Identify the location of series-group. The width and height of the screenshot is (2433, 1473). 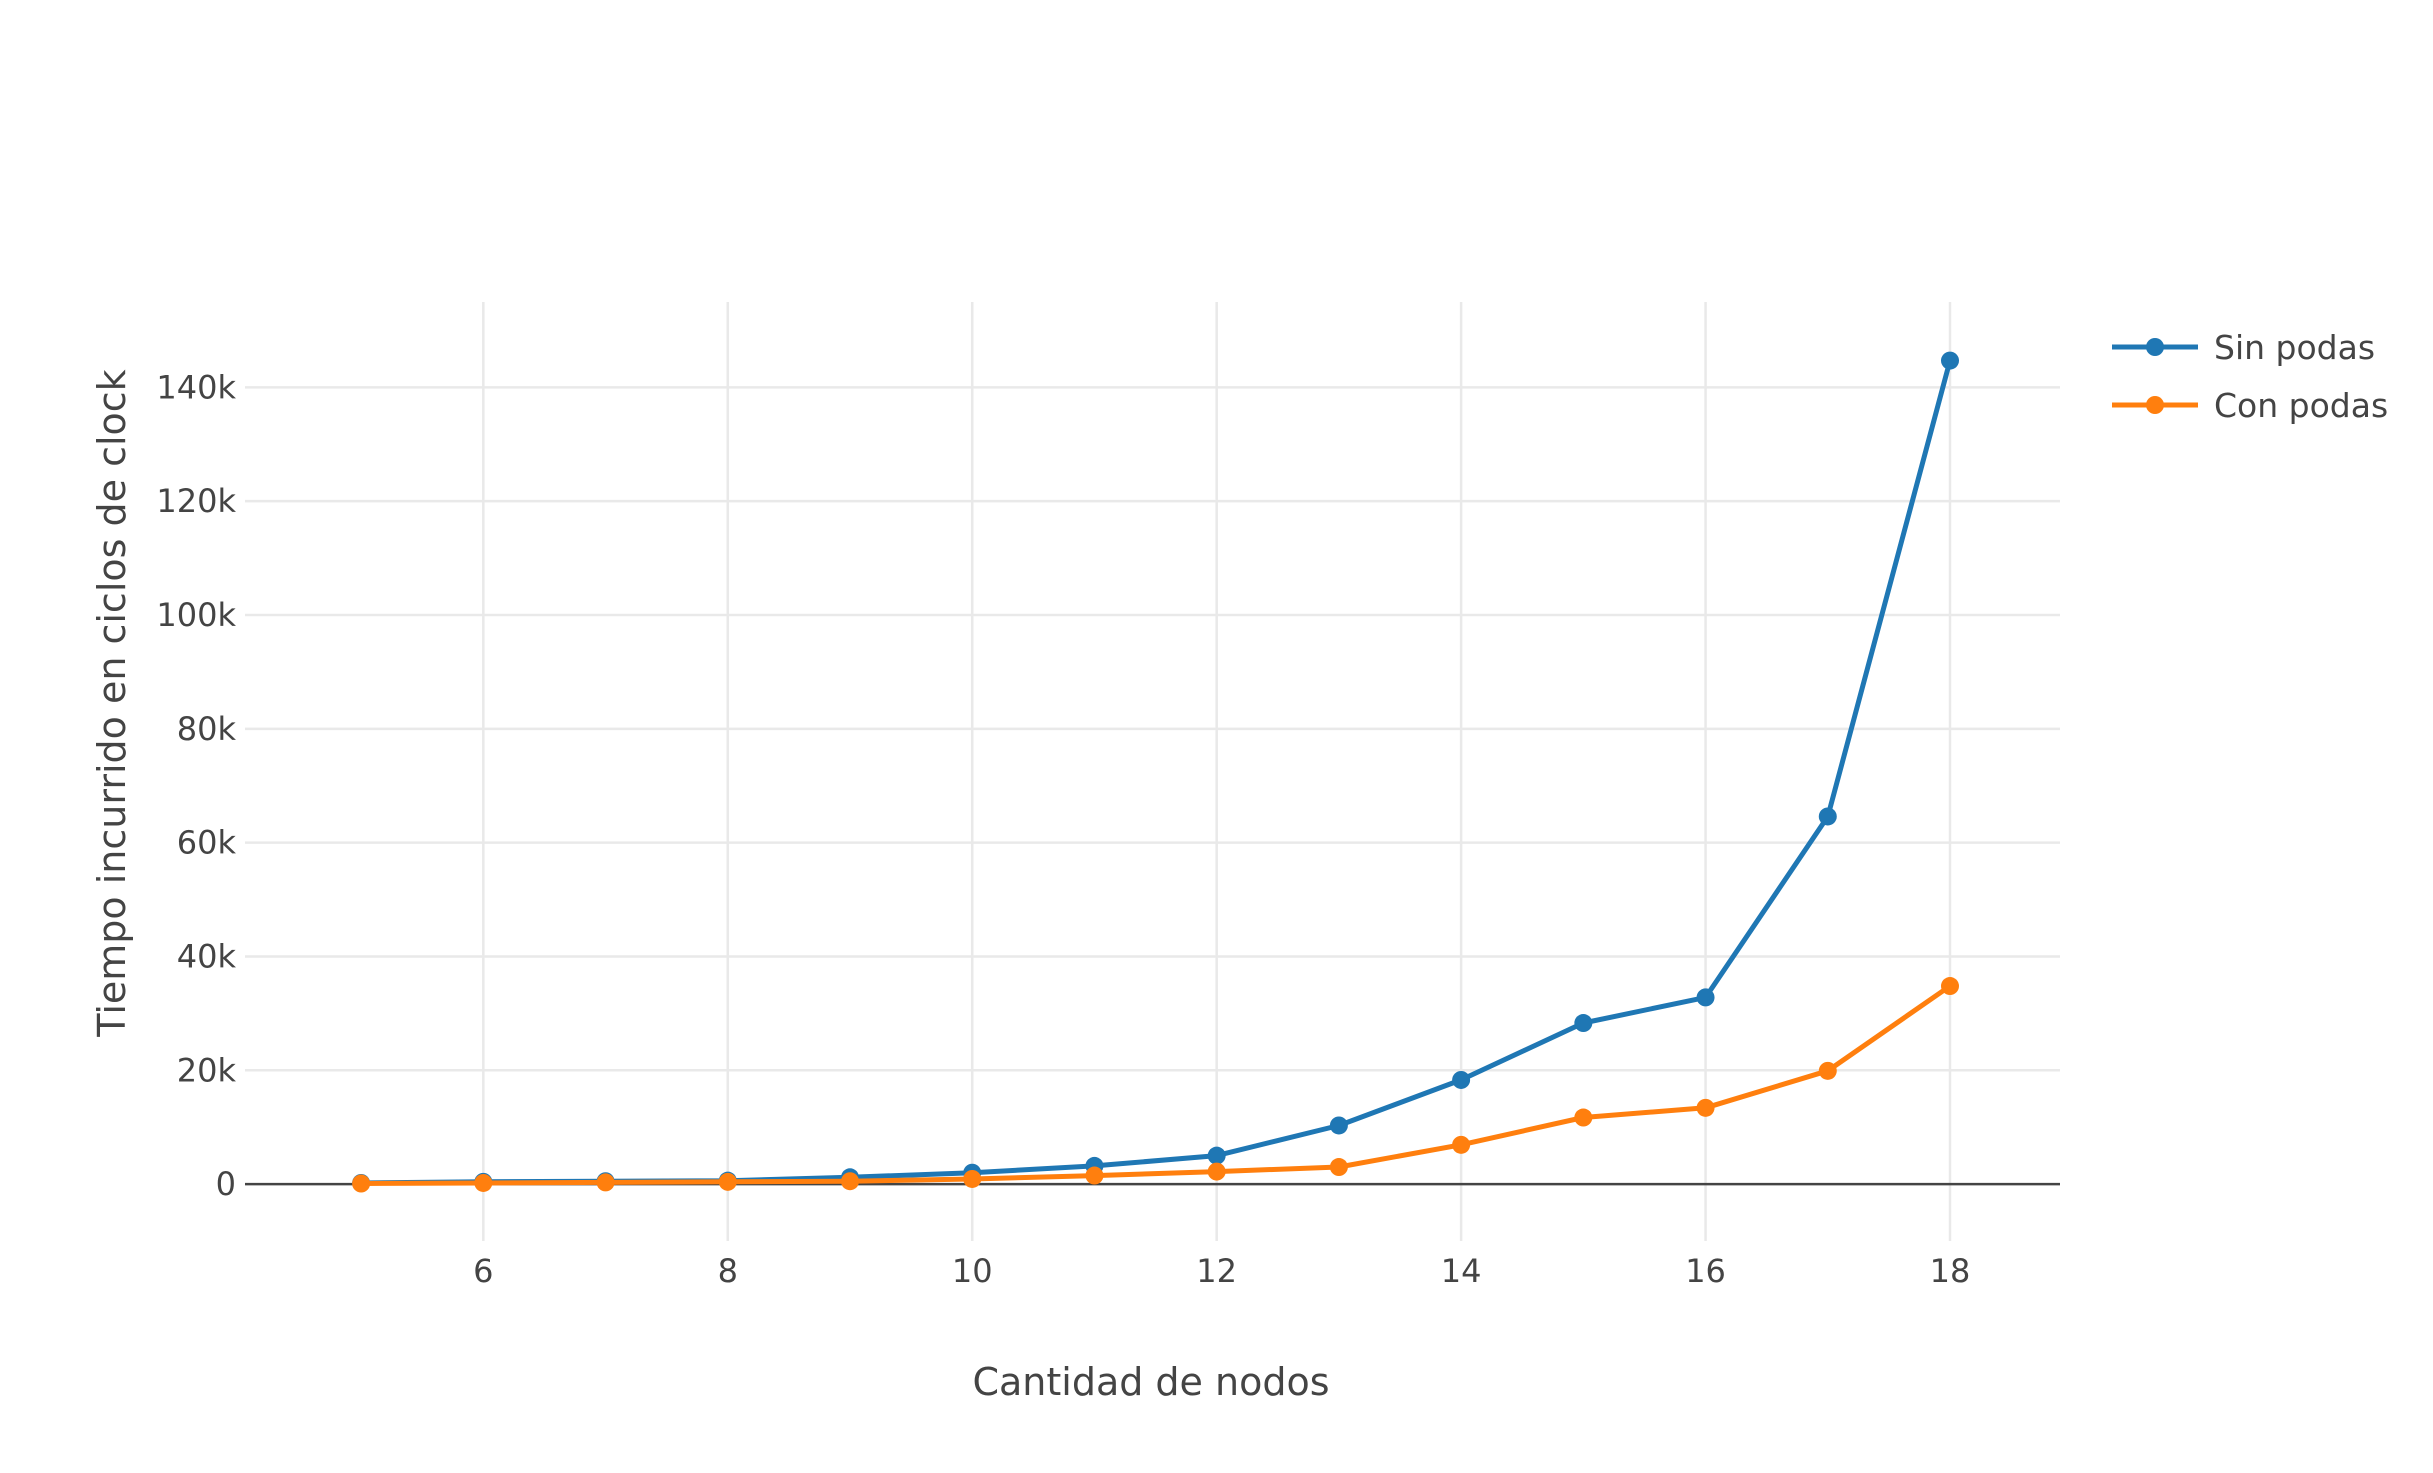
(1155, 1085).